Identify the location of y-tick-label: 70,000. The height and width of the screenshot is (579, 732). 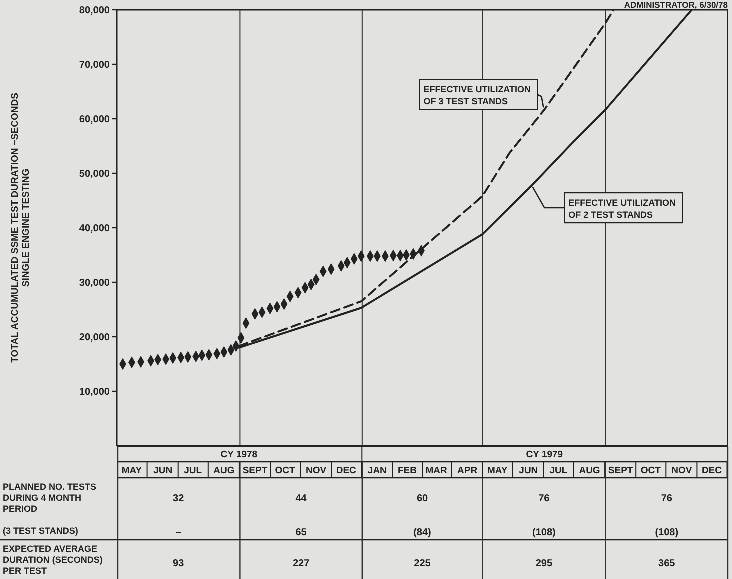
(94, 65).